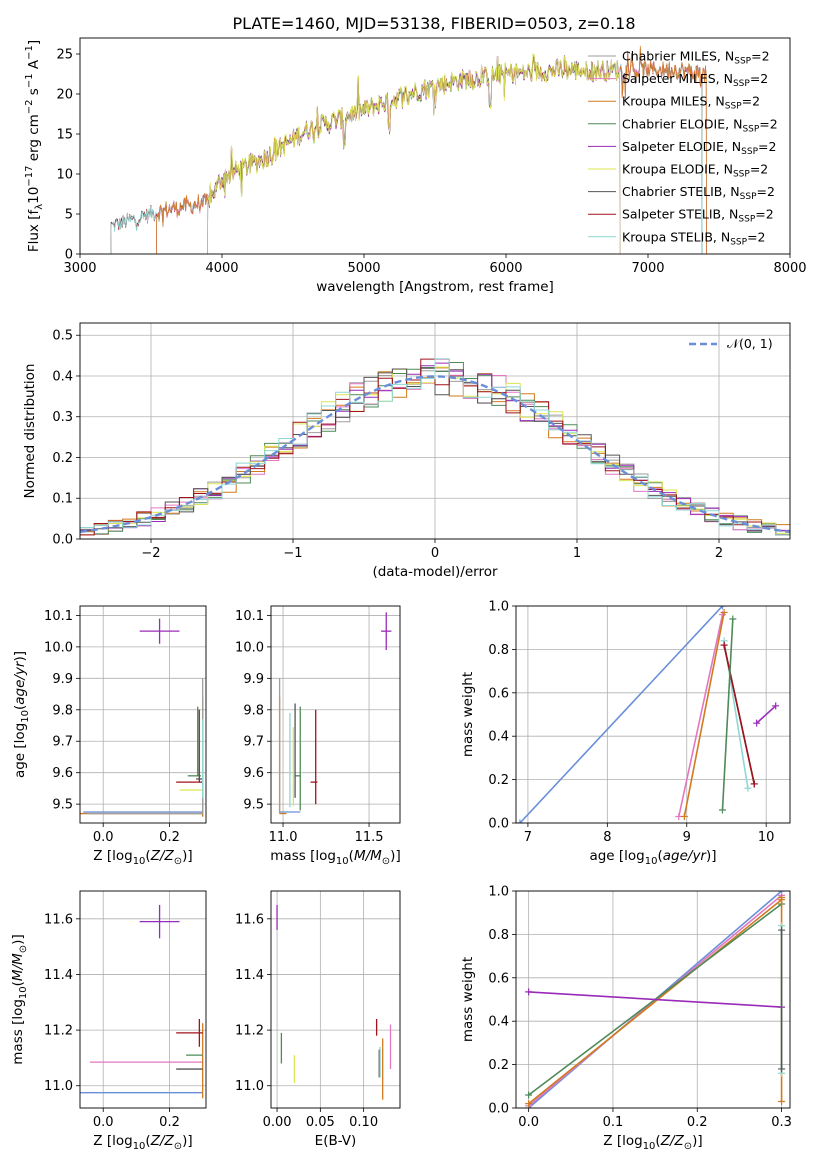  I want to click on x-tick-label: 0.3, so click(781, 1122).